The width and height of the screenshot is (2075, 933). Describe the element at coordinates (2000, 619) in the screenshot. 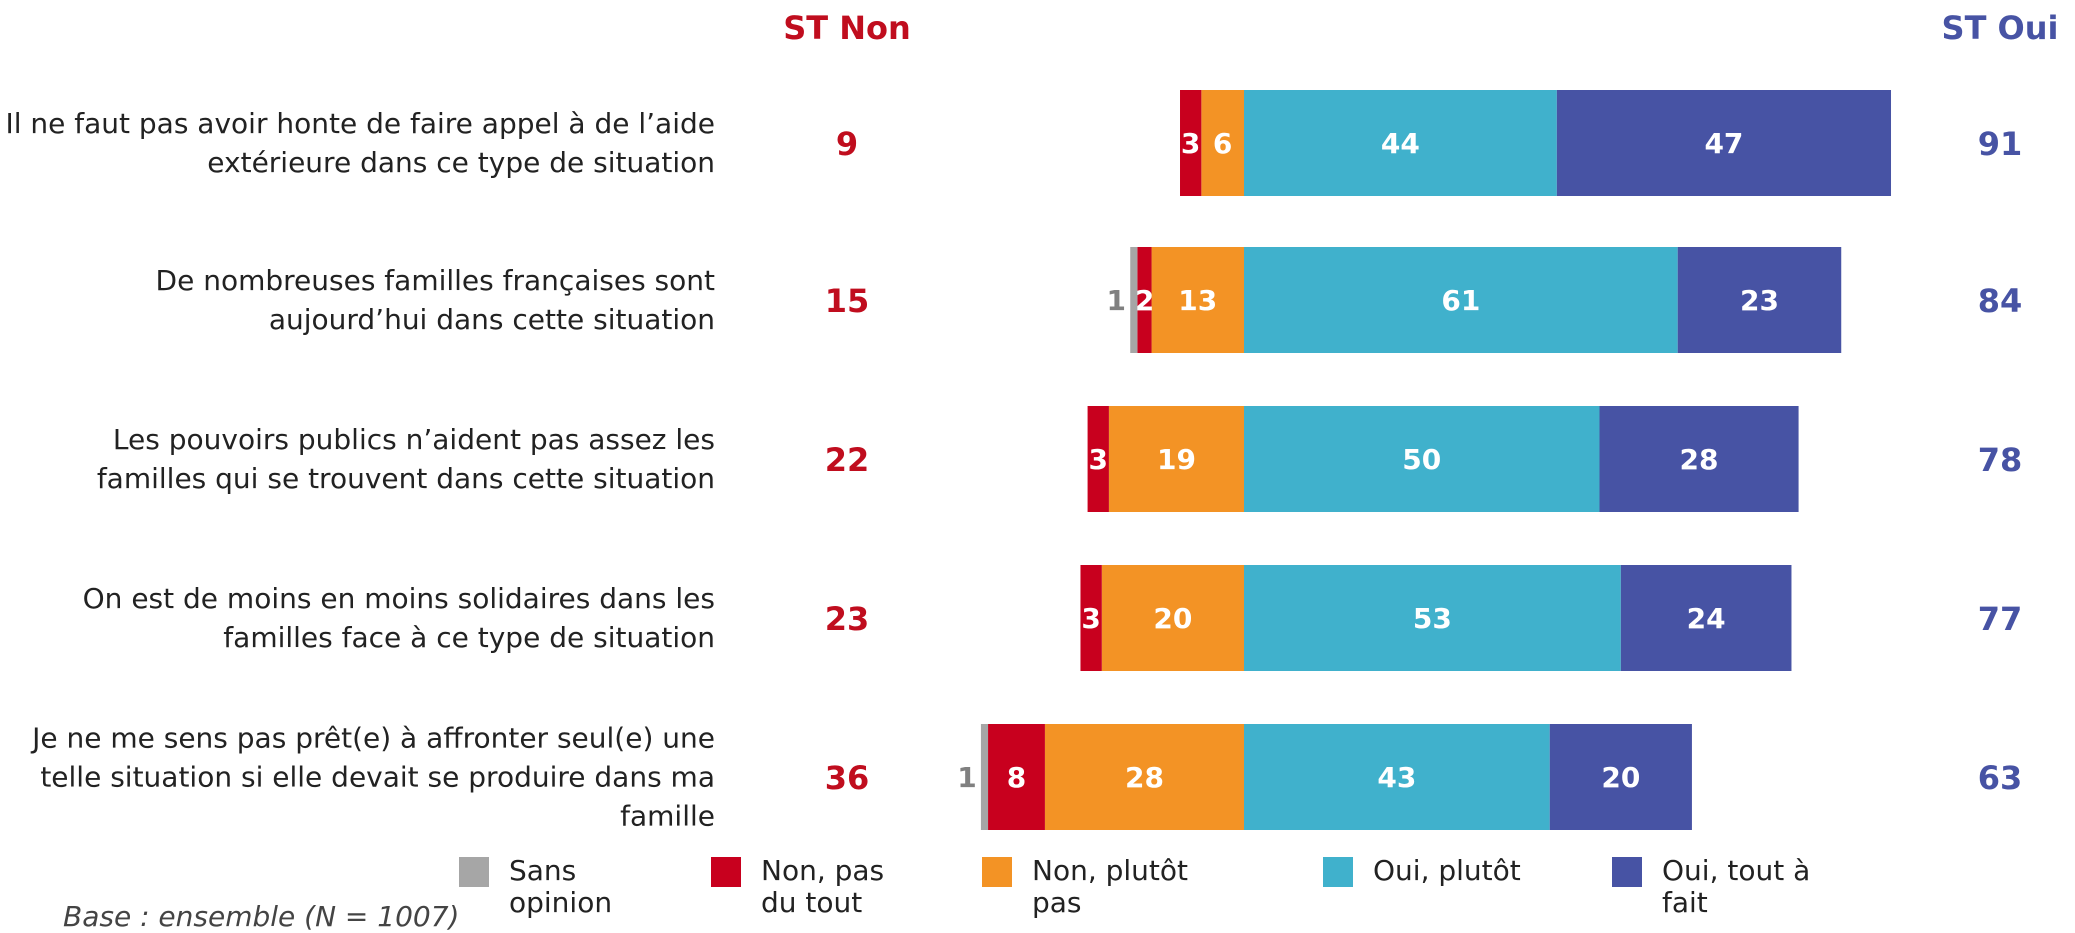

I see `st-oui-value: 77` at that location.